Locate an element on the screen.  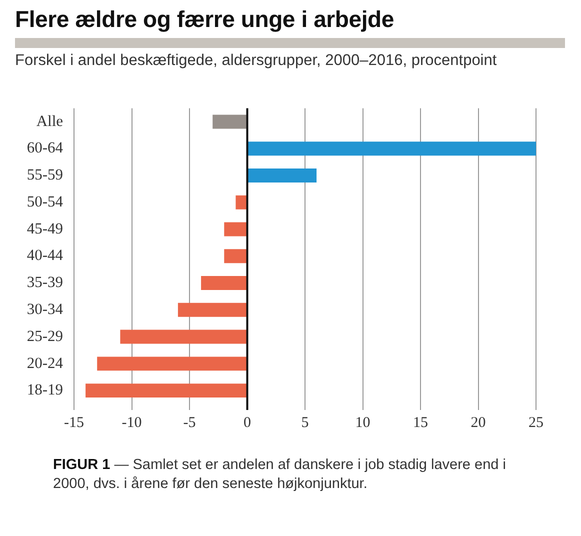
x-tick-label: -15 is located at coordinates (74, 422).